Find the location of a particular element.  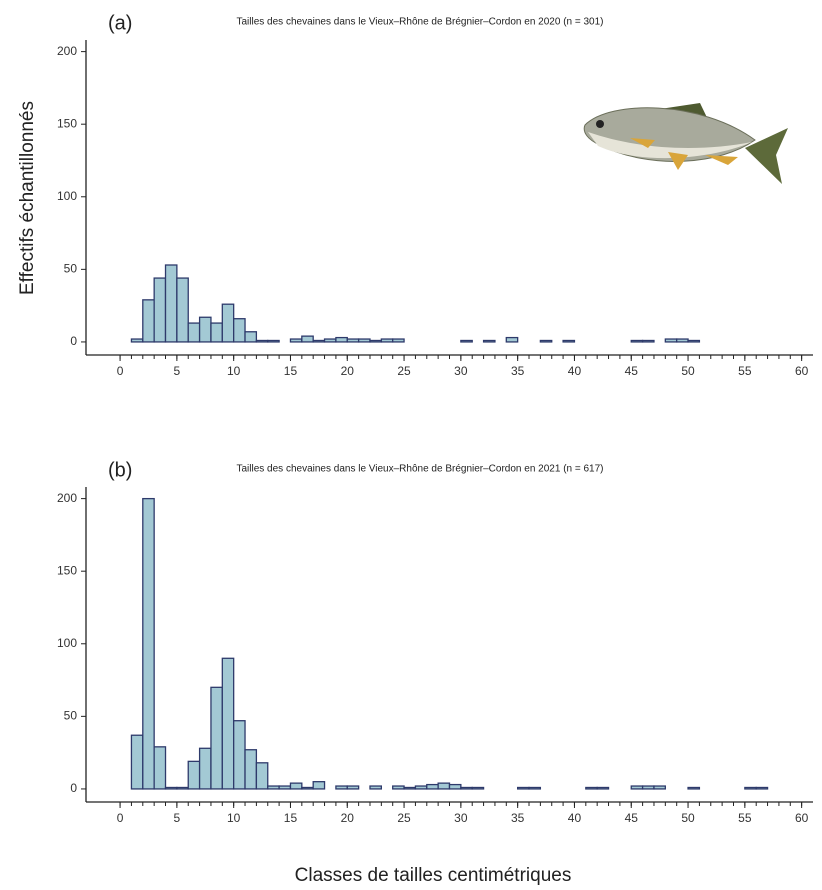

panel-label: (b) is located at coordinates (120, 470).